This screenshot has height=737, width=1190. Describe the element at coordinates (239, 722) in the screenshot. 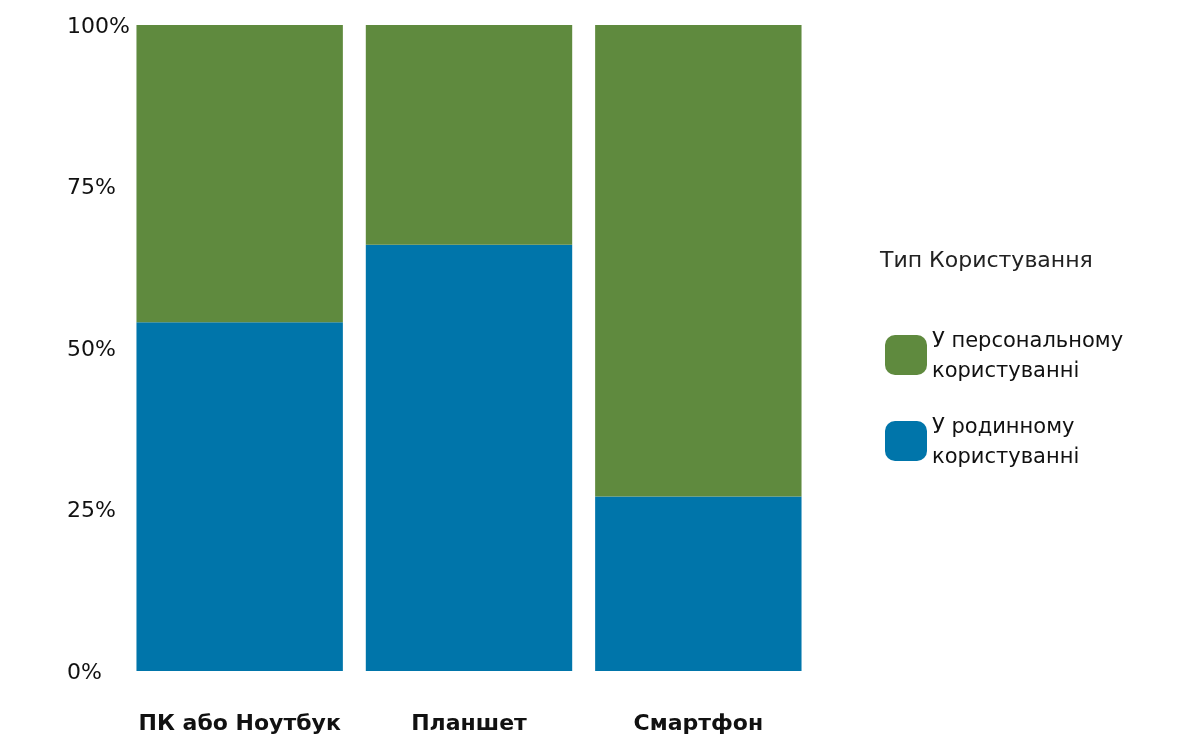

I see `x-tick-label: ПК або Ноутбук` at that location.